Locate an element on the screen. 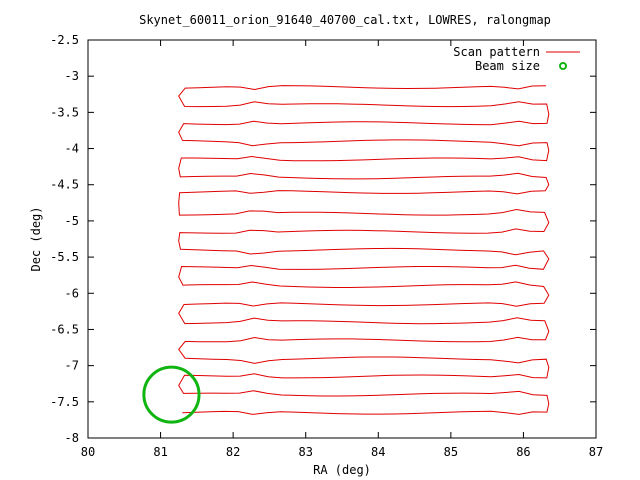  y-tick-label: -5.5 is located at coordinates (64, 257).